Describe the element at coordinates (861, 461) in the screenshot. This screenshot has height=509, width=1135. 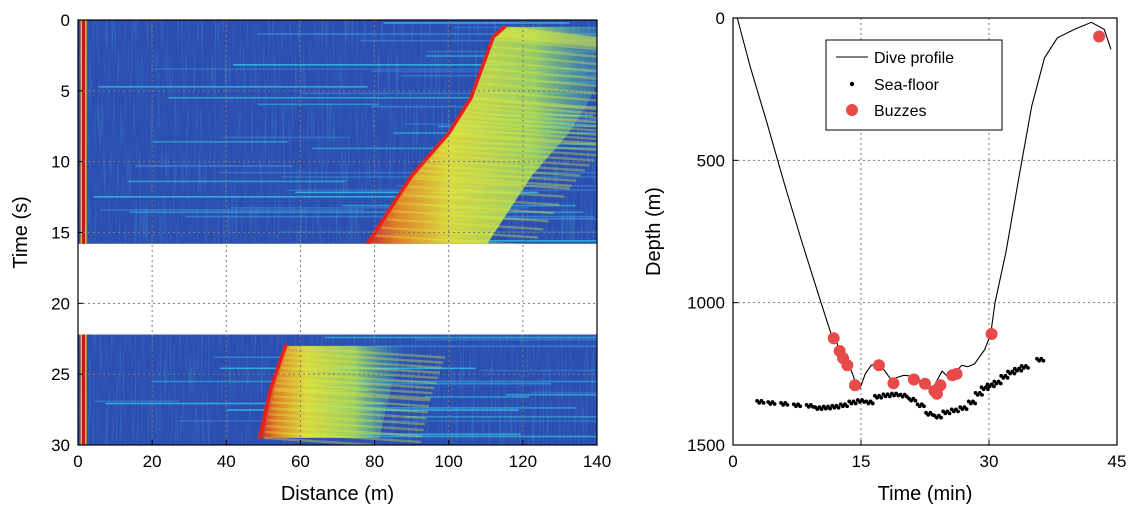
I see `dive-x-tick-label: 15` at that location.